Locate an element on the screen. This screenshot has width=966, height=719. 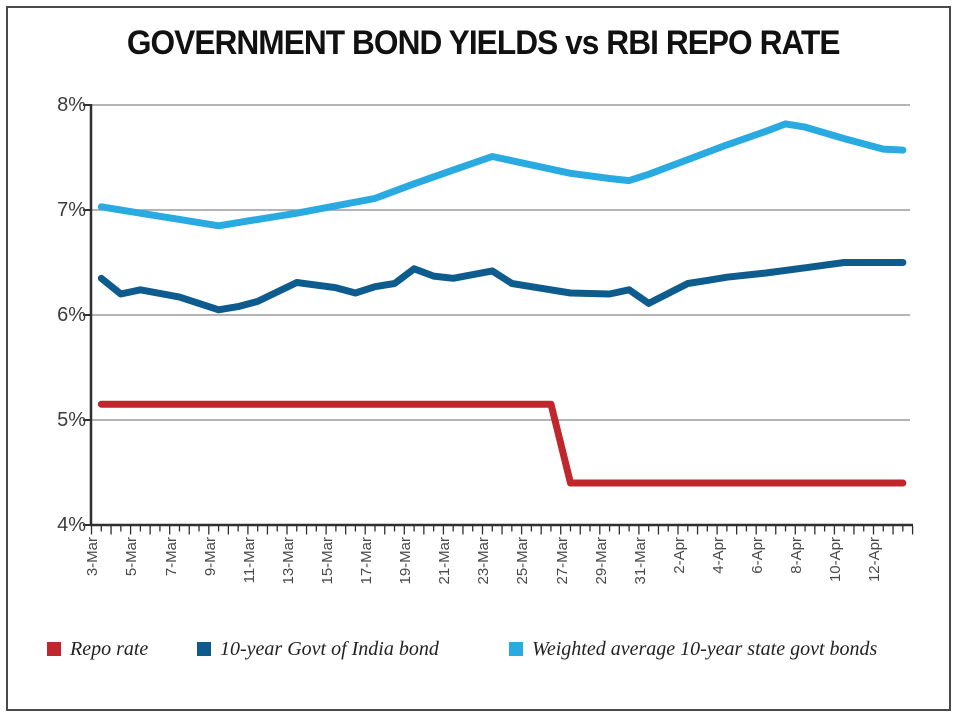
x-axis-label-9-mar: 9-Mar is located at coordinates (210, 557).